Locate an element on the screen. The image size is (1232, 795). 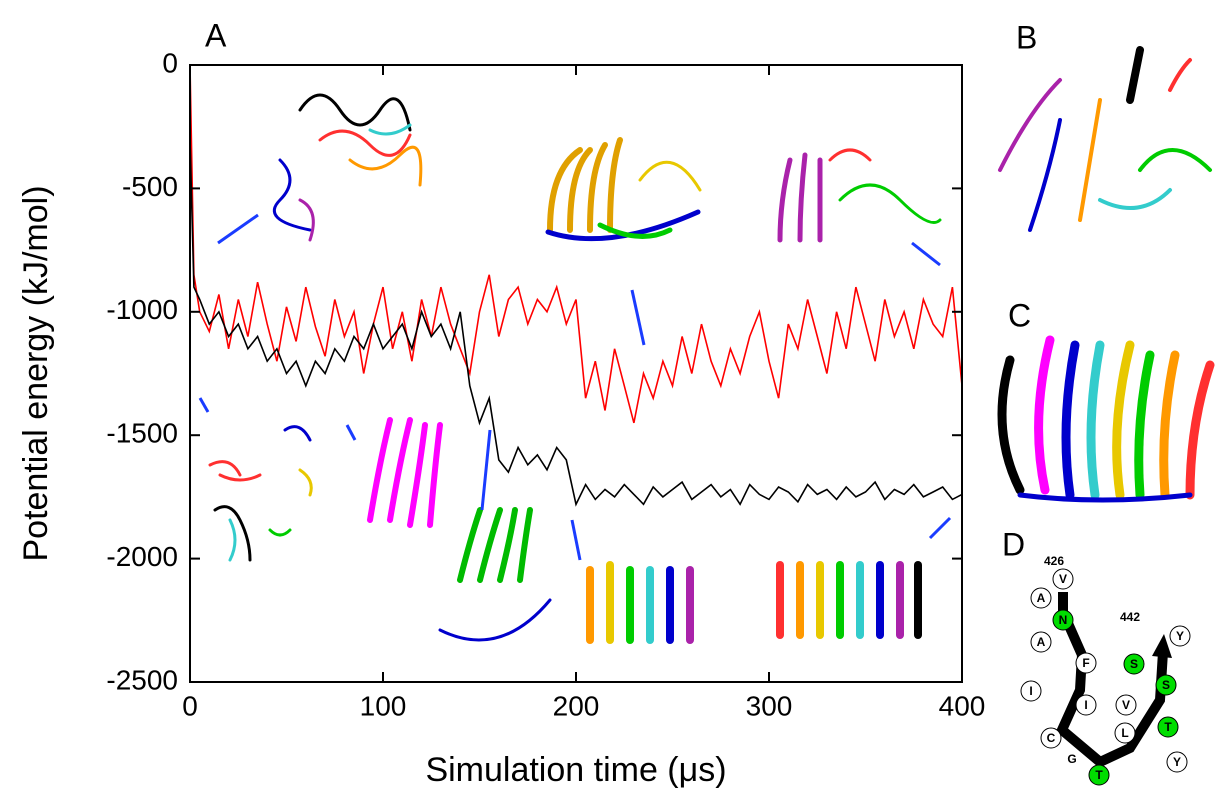
residue-label: F is located at coordinates (1085, 663).